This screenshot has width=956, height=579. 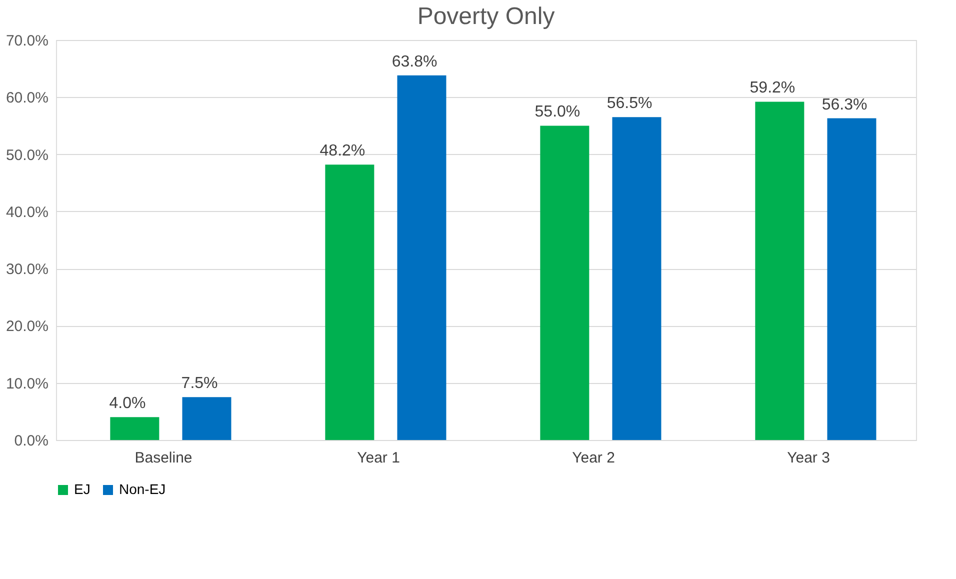 I want to click on y-tick-label: 60.0%, so click(x=27, y=98).